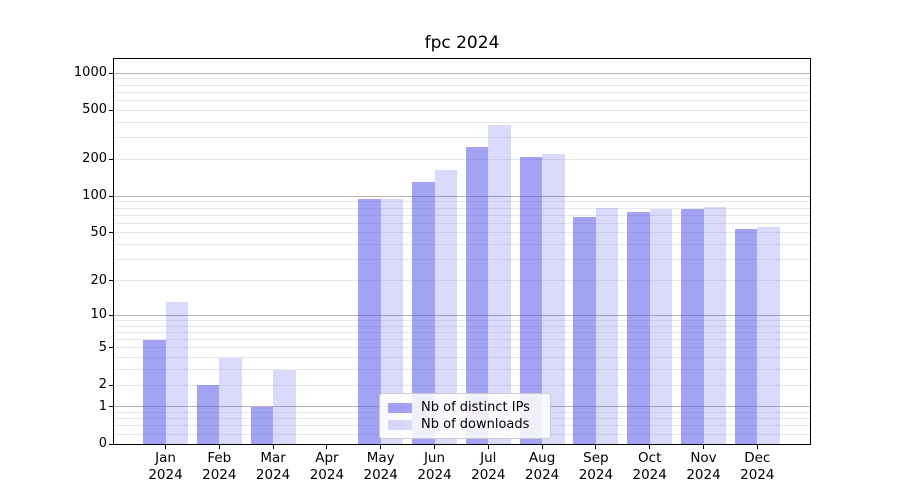  I want to click on x-tick-month: Aug, so click(542, 458).